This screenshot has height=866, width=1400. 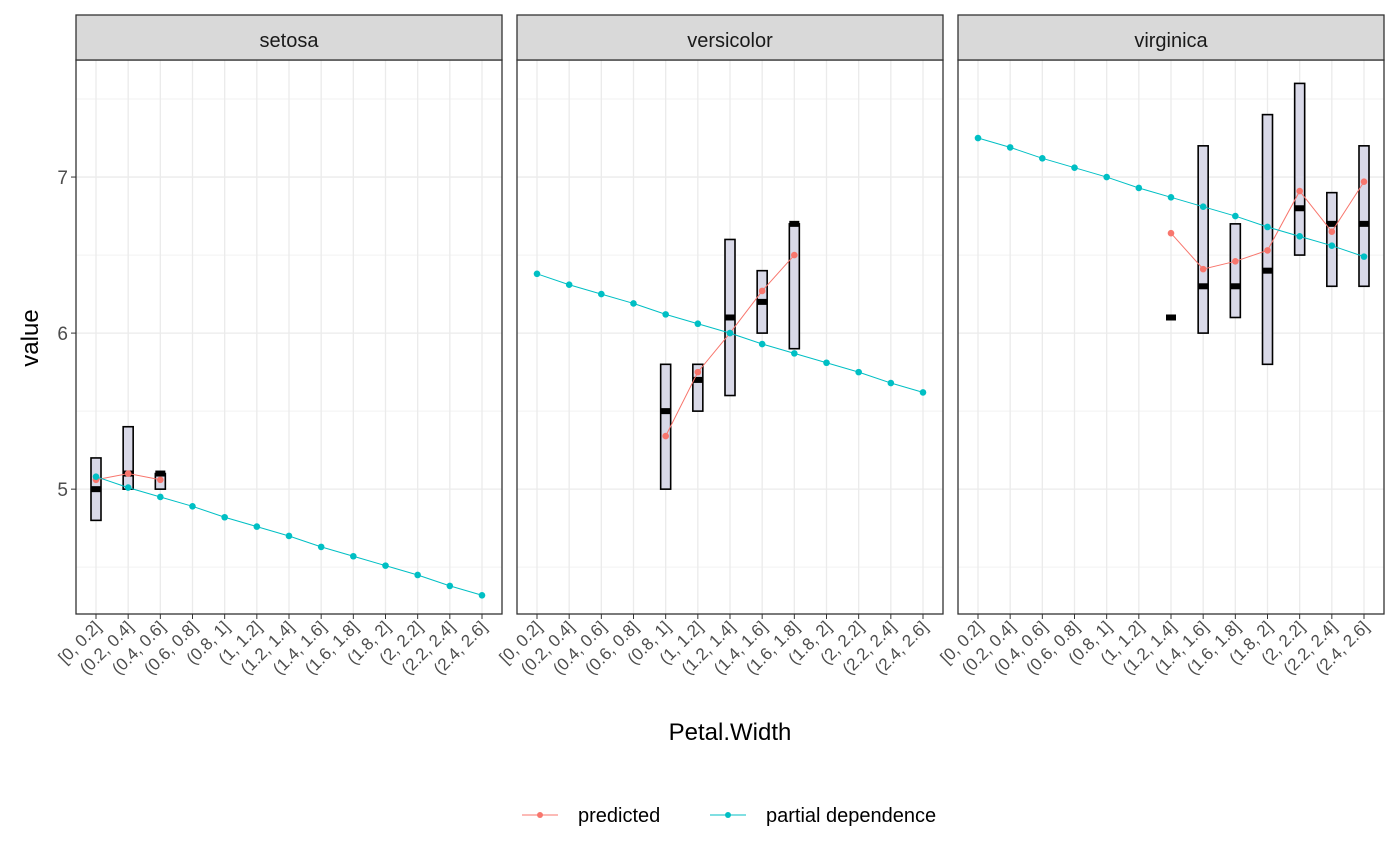 I want to click on legend-label-partial-dependence: partial dependence, so click(x=851, y=816).